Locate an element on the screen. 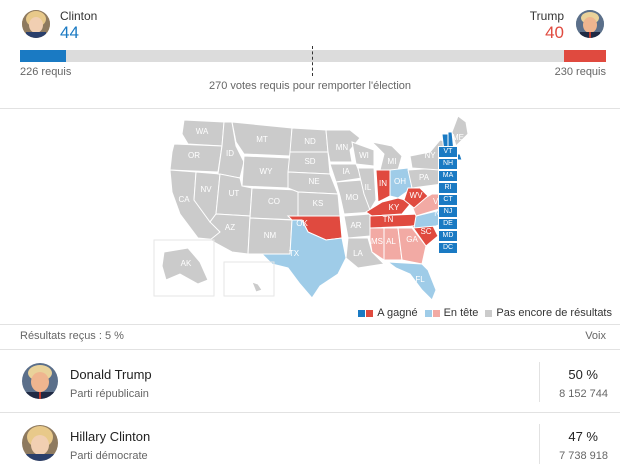 The image size is (620, 474). map-divider is located at coordinates (310, 324).